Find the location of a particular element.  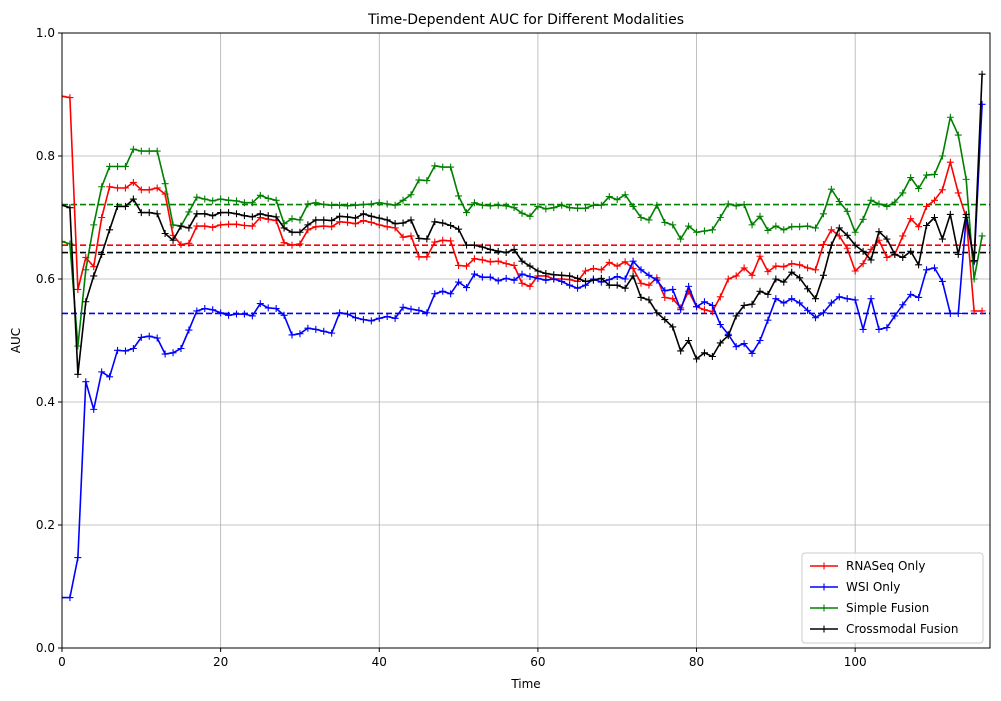

legend-label: Simple Fusion is located at coordinates (887, 608).